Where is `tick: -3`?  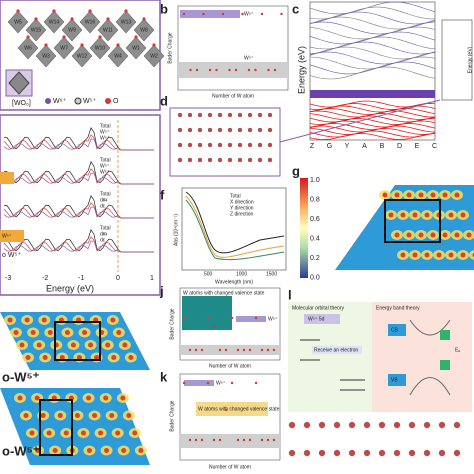 tick: -3 is located at coordinates (8, 278).